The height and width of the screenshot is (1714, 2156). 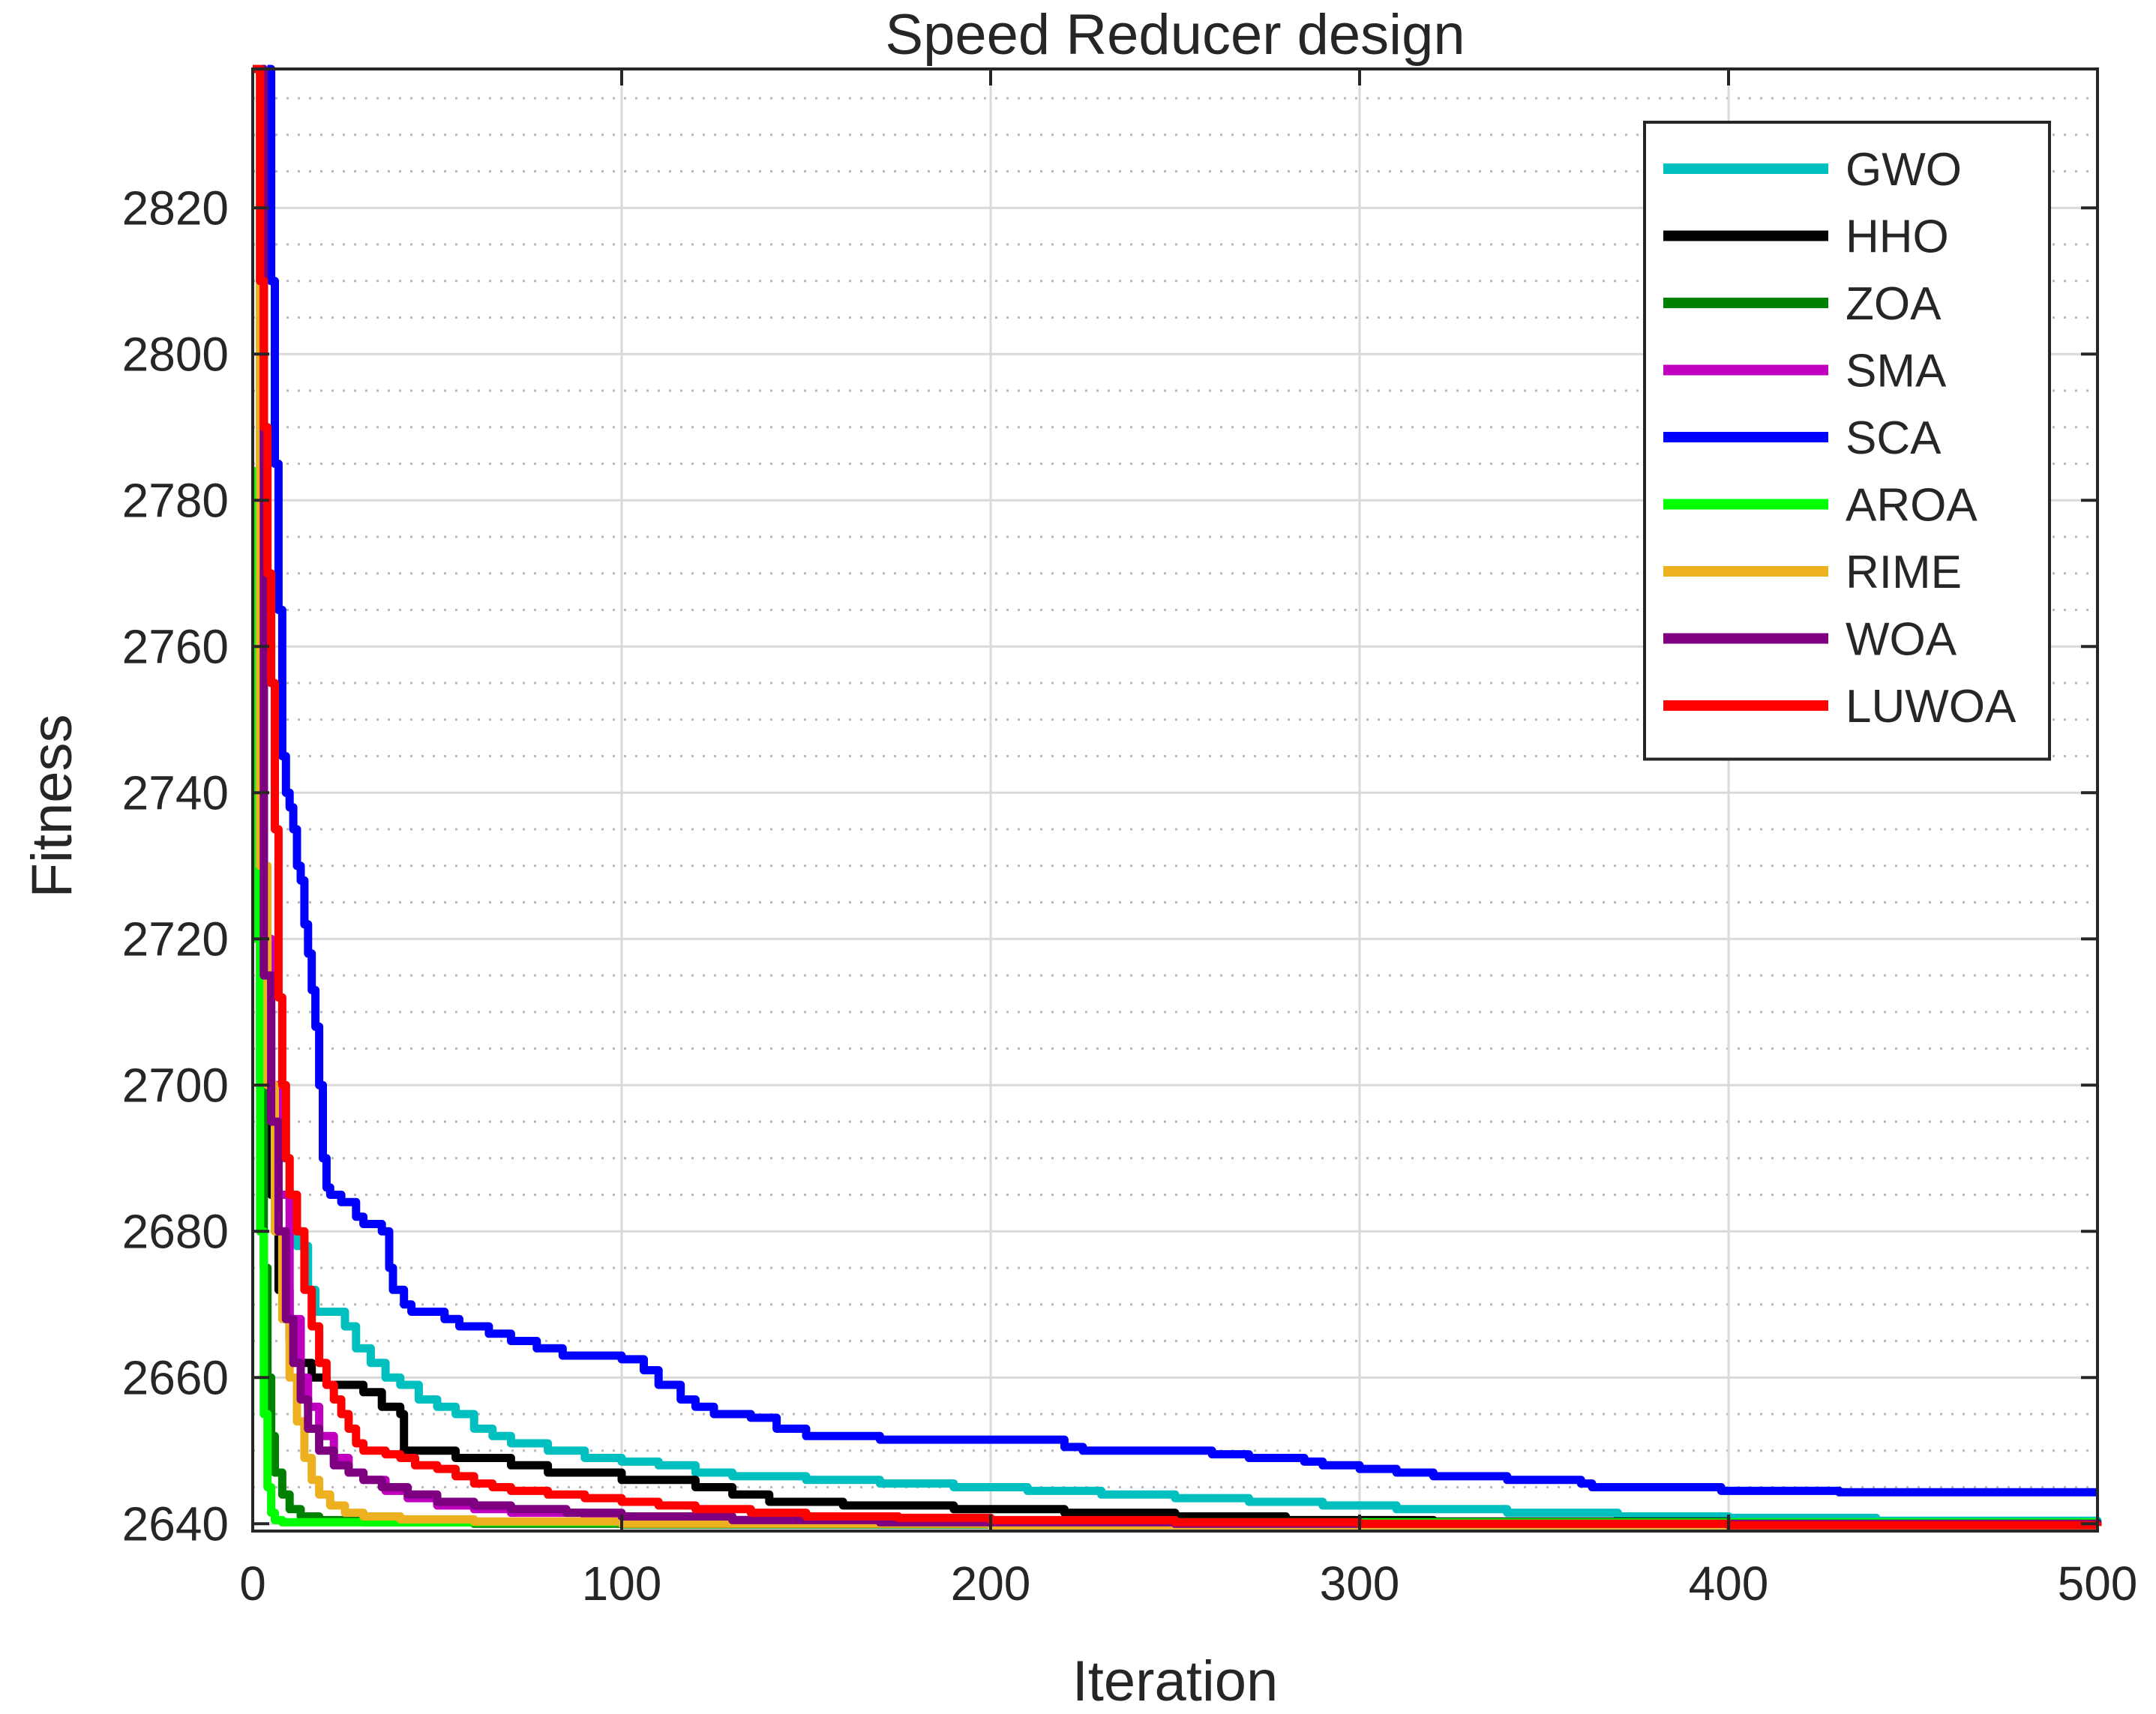 What do you see at coordinates (175, 939) in the screenshot?
I see `y-tick-label: 2720` at bounding box center [175, 939].